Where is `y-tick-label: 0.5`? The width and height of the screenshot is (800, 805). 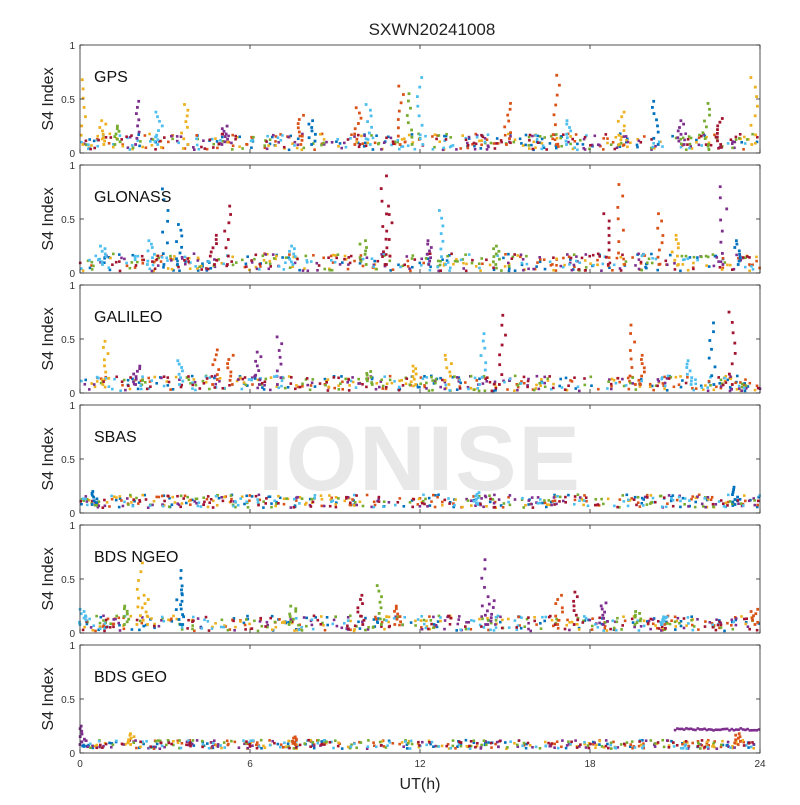
y-tick-label: 0.5 is located at coordinates (68, 340).